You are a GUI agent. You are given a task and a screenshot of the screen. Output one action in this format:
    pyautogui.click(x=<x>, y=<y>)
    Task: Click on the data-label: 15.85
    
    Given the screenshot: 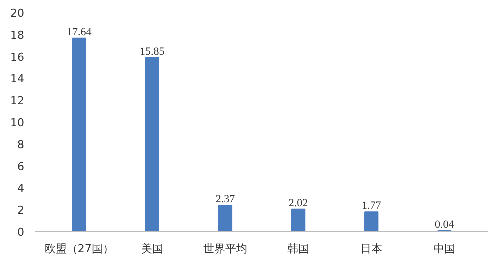 What is the action you would take?
    pyautogui.click(x=153, y=52)
    